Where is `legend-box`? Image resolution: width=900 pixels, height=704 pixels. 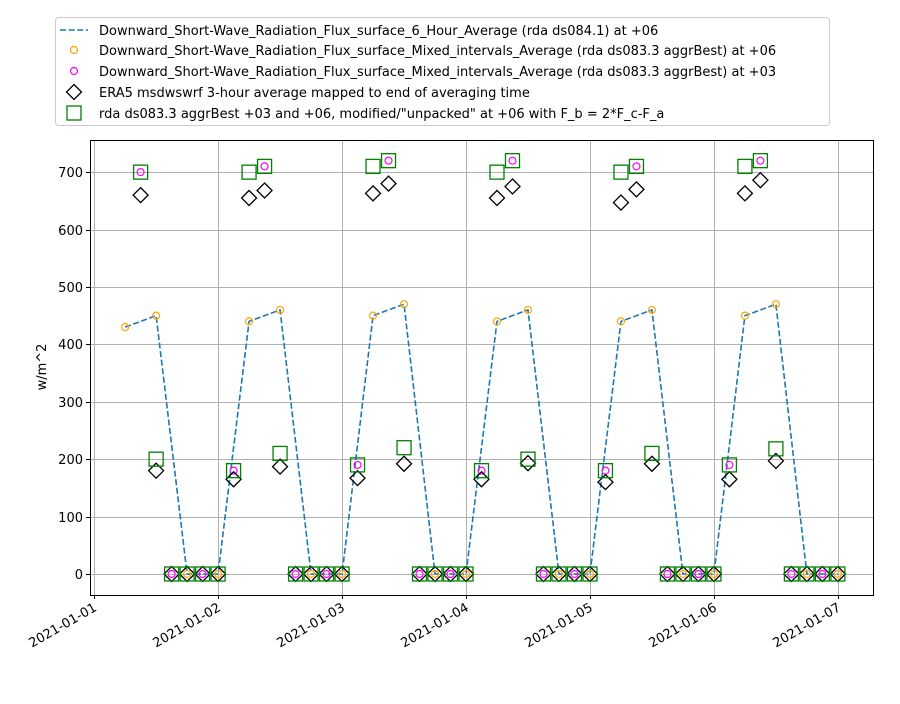 legend-box is located at coordinates (442, 71).